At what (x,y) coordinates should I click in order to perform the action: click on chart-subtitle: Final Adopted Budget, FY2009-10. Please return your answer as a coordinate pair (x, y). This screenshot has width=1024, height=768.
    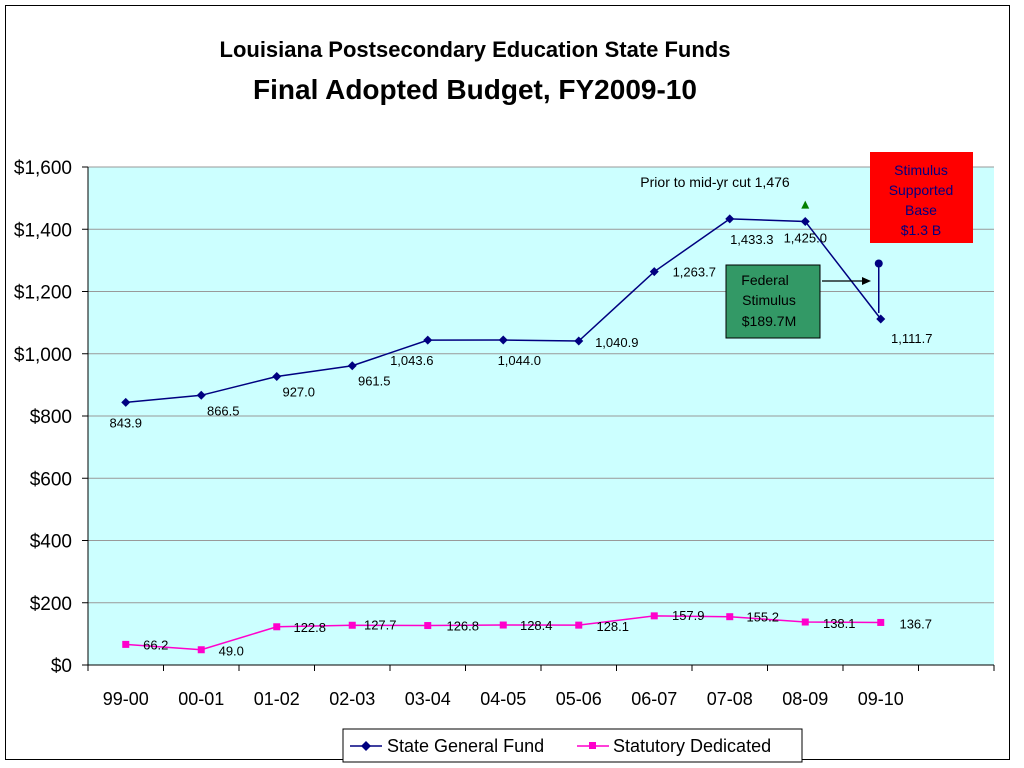
    Looking at the image, I should click on (475, 89).